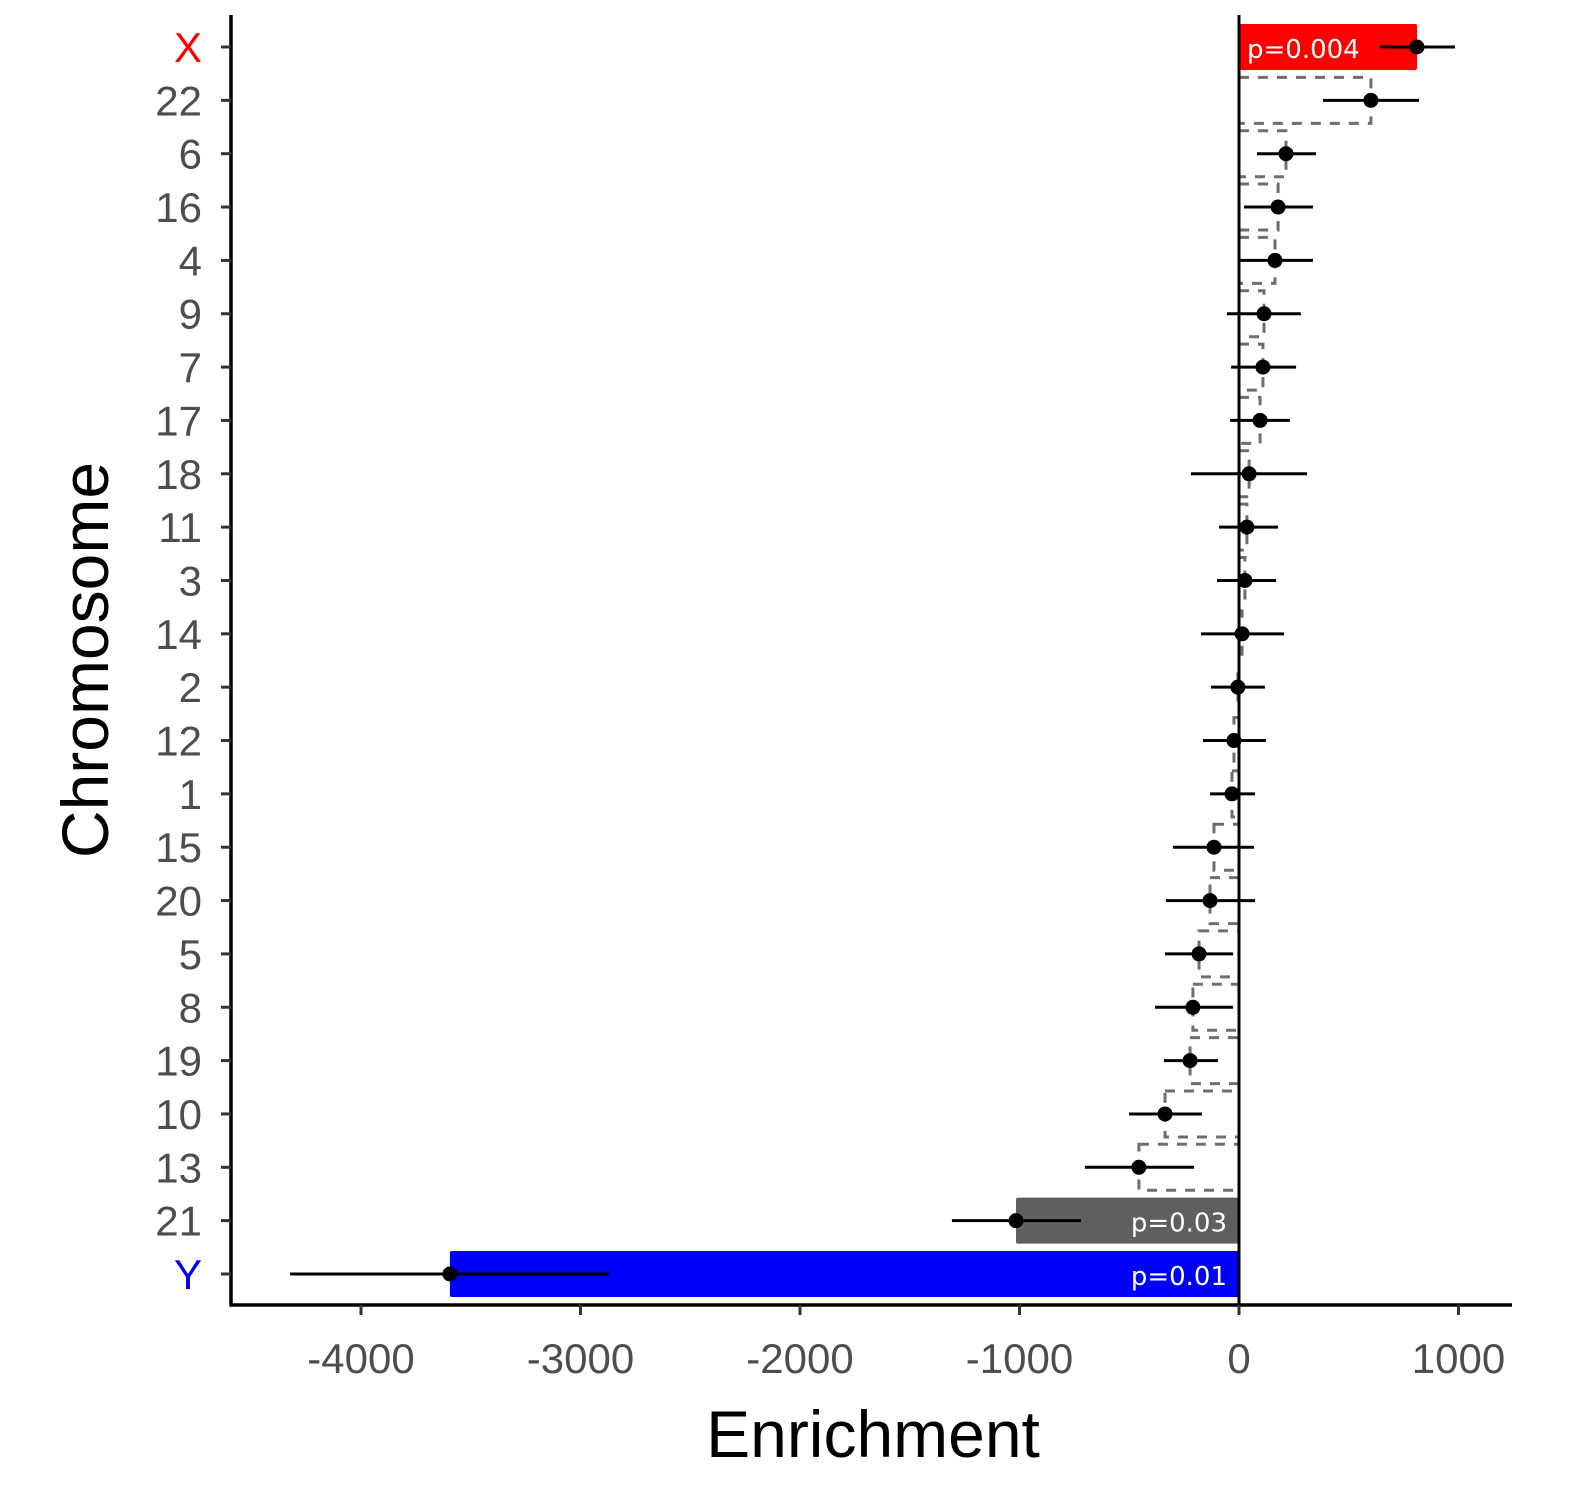  I want to click on y-tick-label-13: 13, so click(178, 1167).